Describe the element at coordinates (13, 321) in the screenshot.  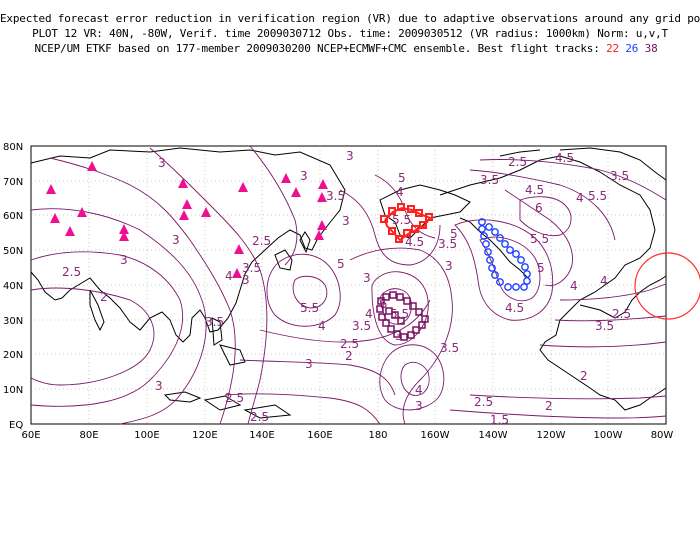
I see `lat-label: 30N` at that location.